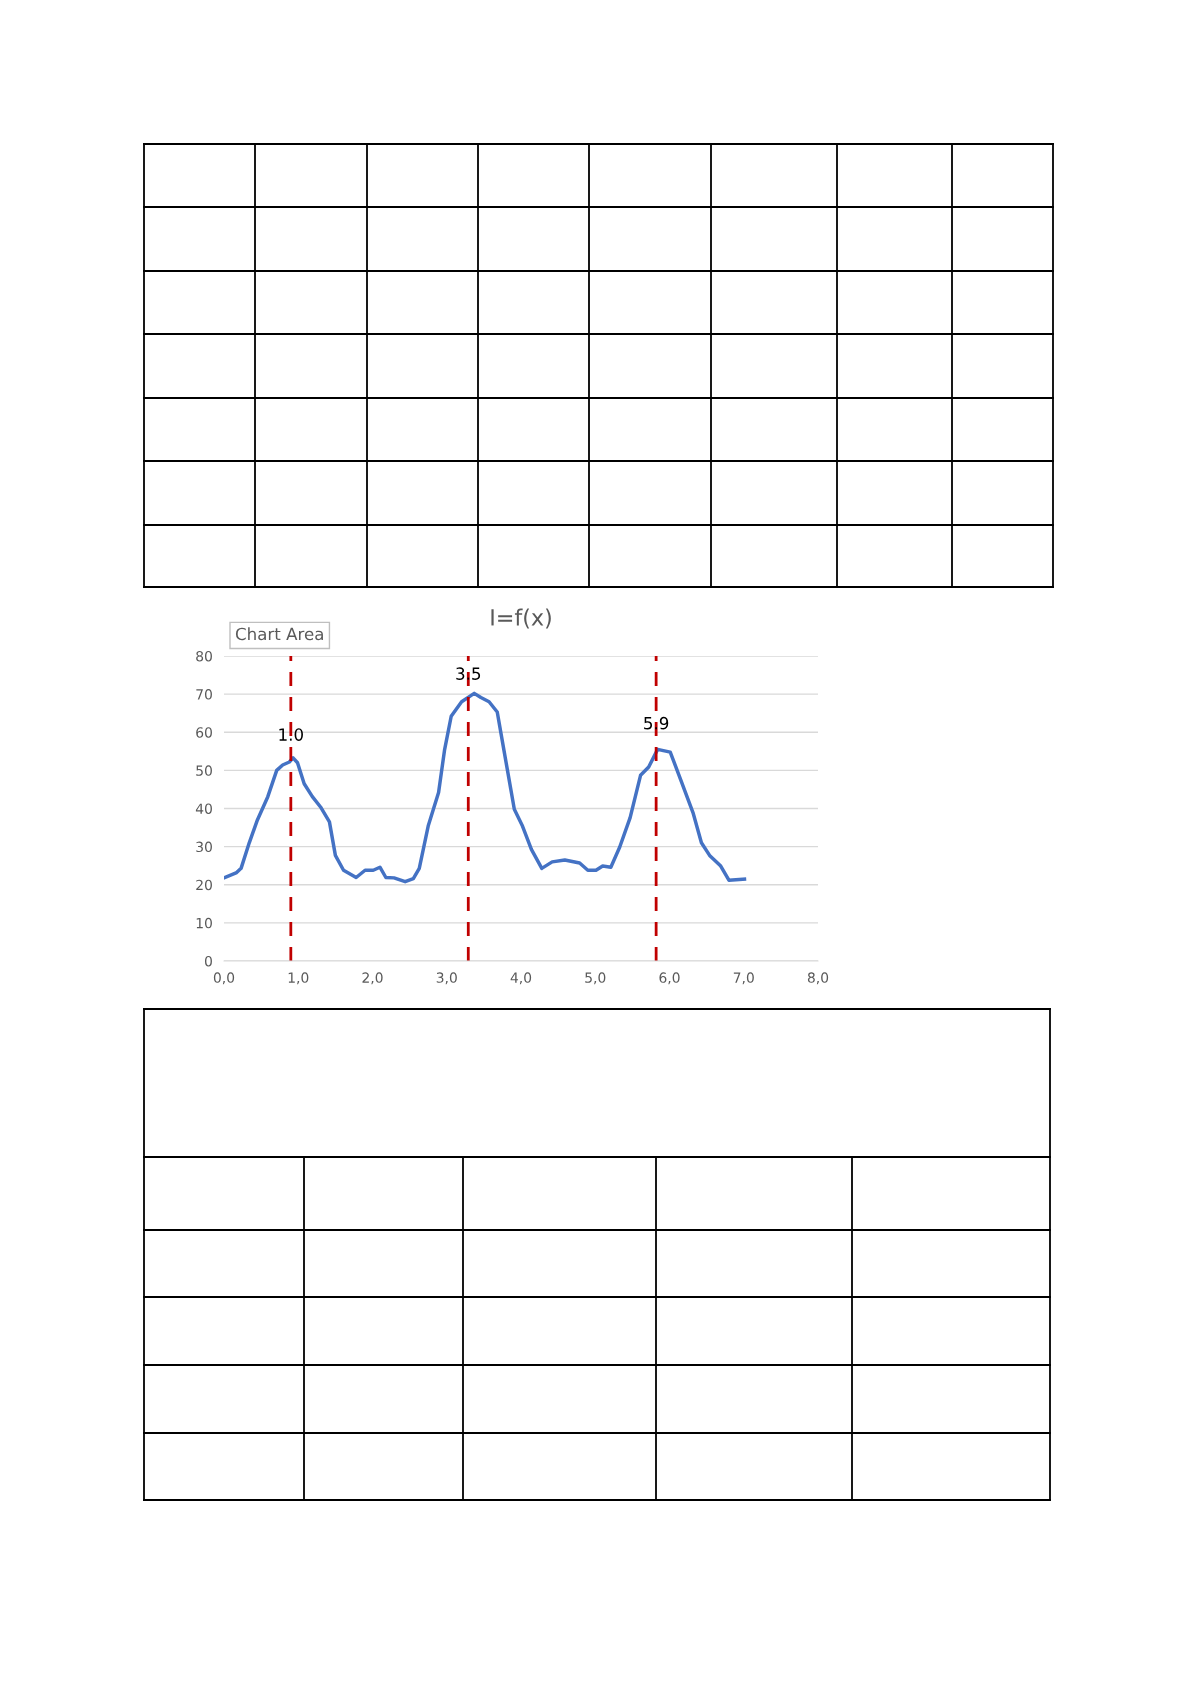 This screenshot has width=1192, height=1685. Describe the element at coordinates (204, 656) in the screenshot. I see `y-tick-label: 80` at that location.